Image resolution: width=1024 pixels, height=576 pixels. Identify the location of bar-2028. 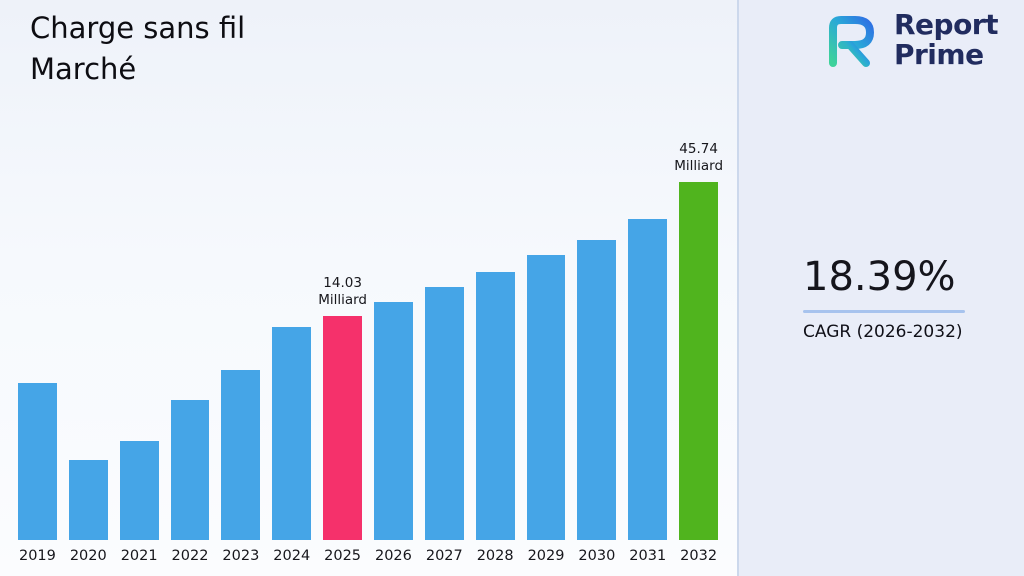
(495, 406).